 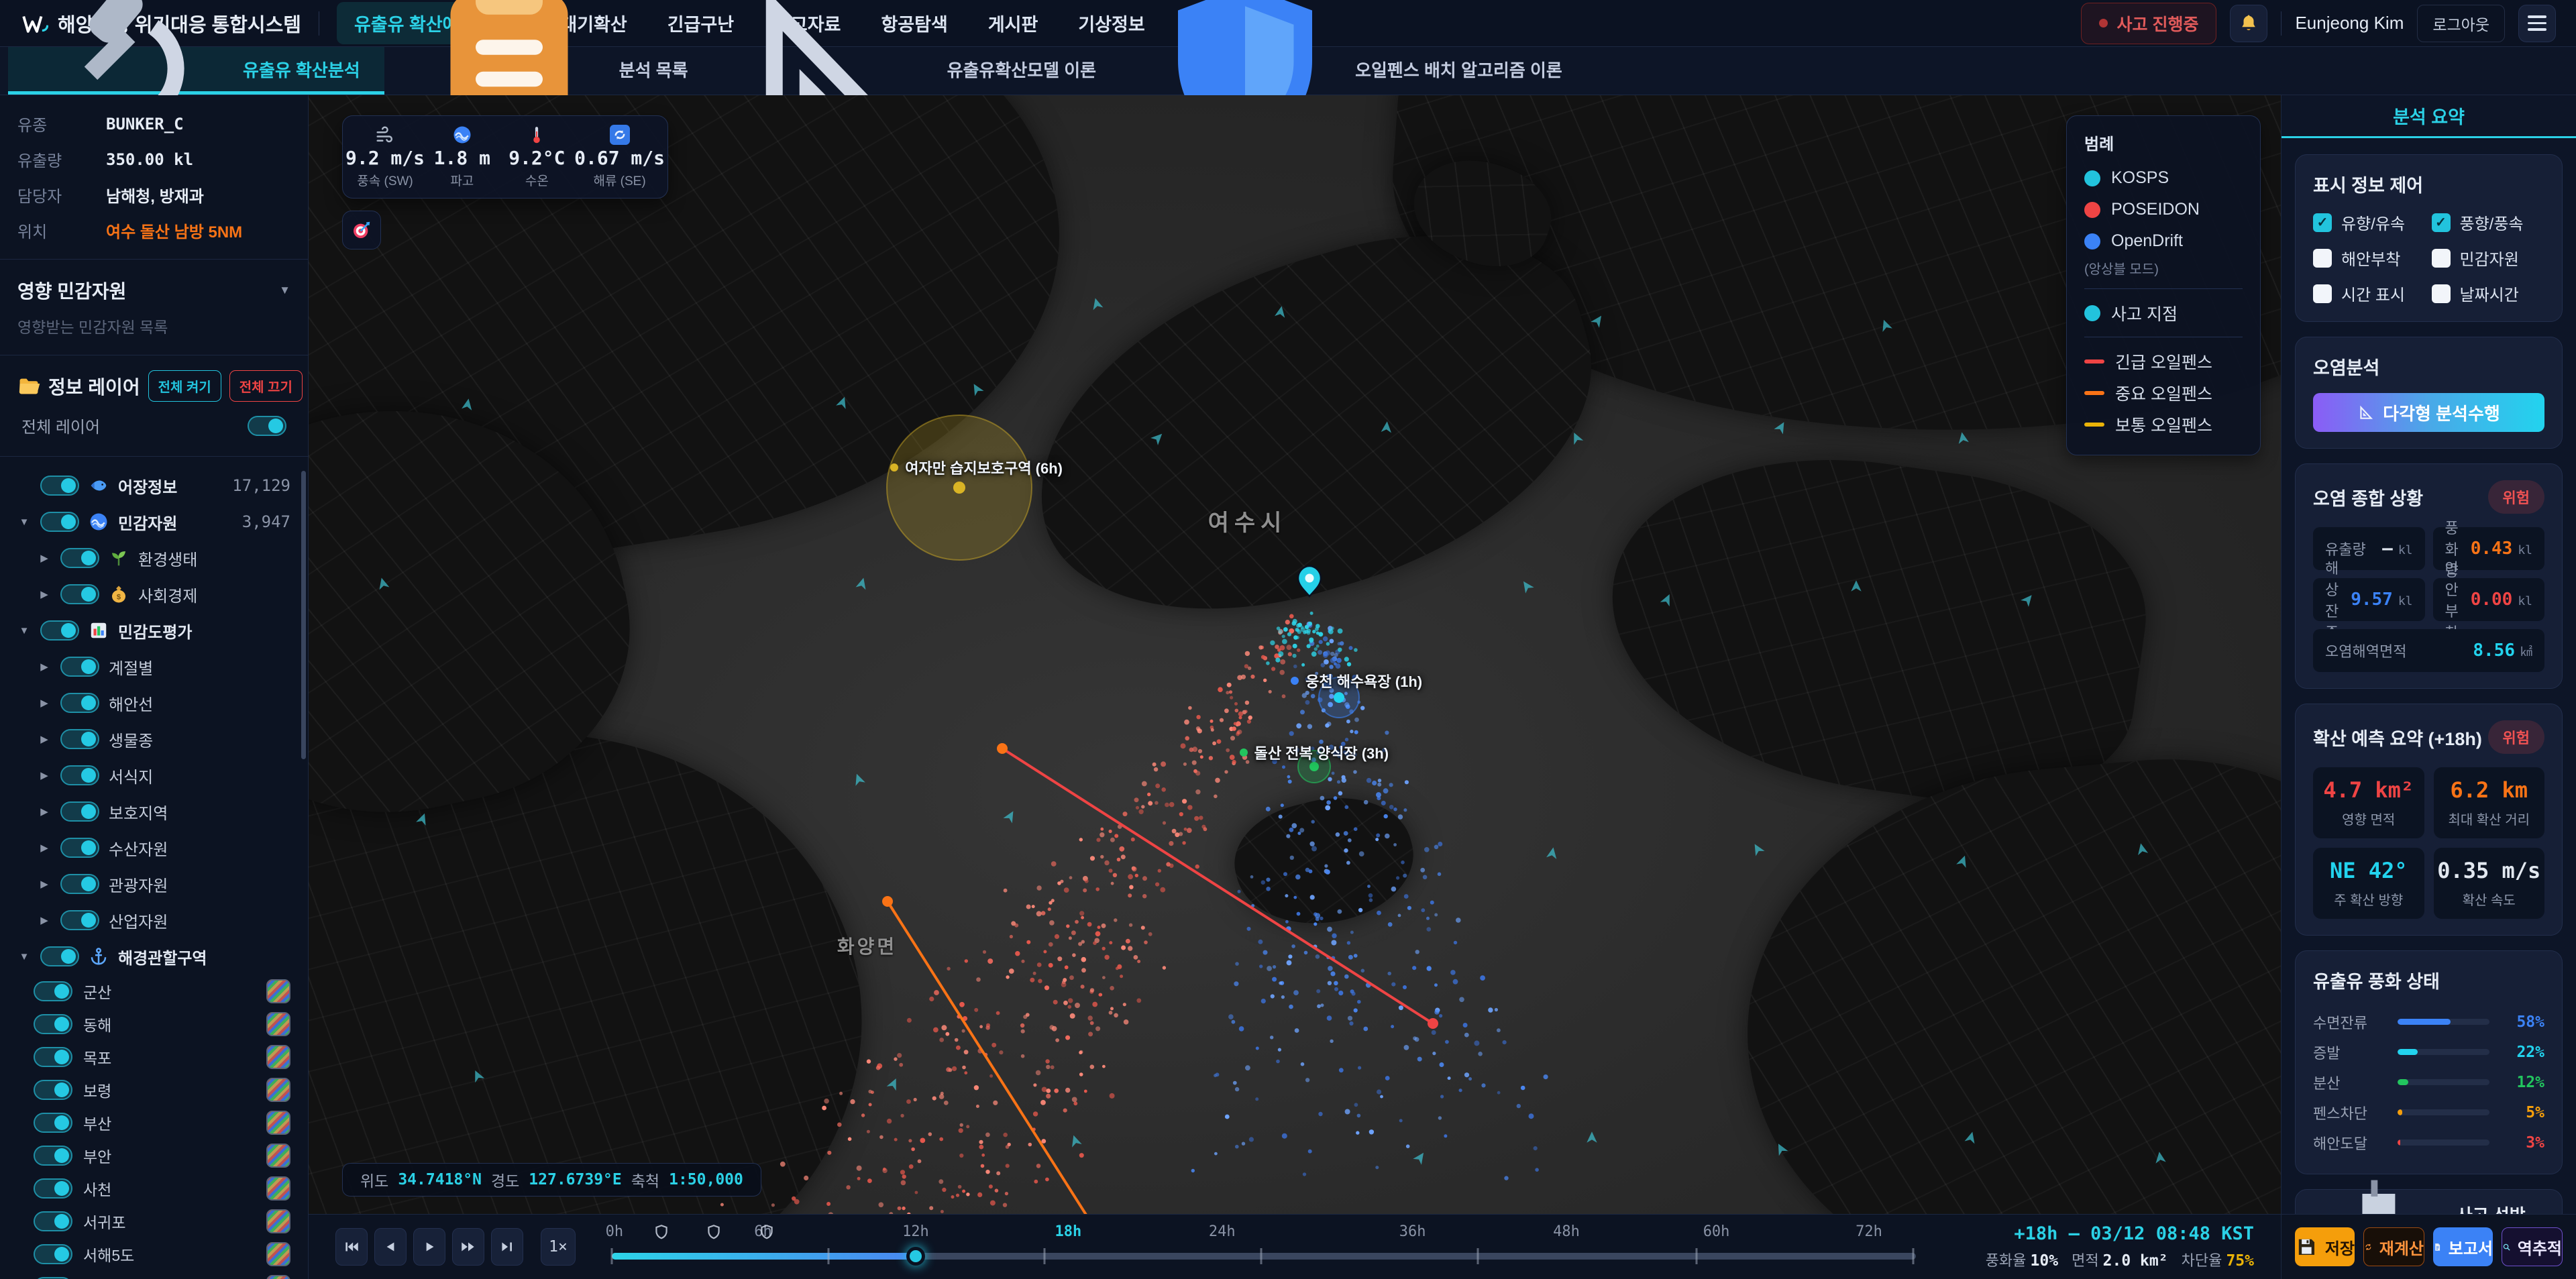 I want to click on region-row: 동해, so click(x=153, y=1023).